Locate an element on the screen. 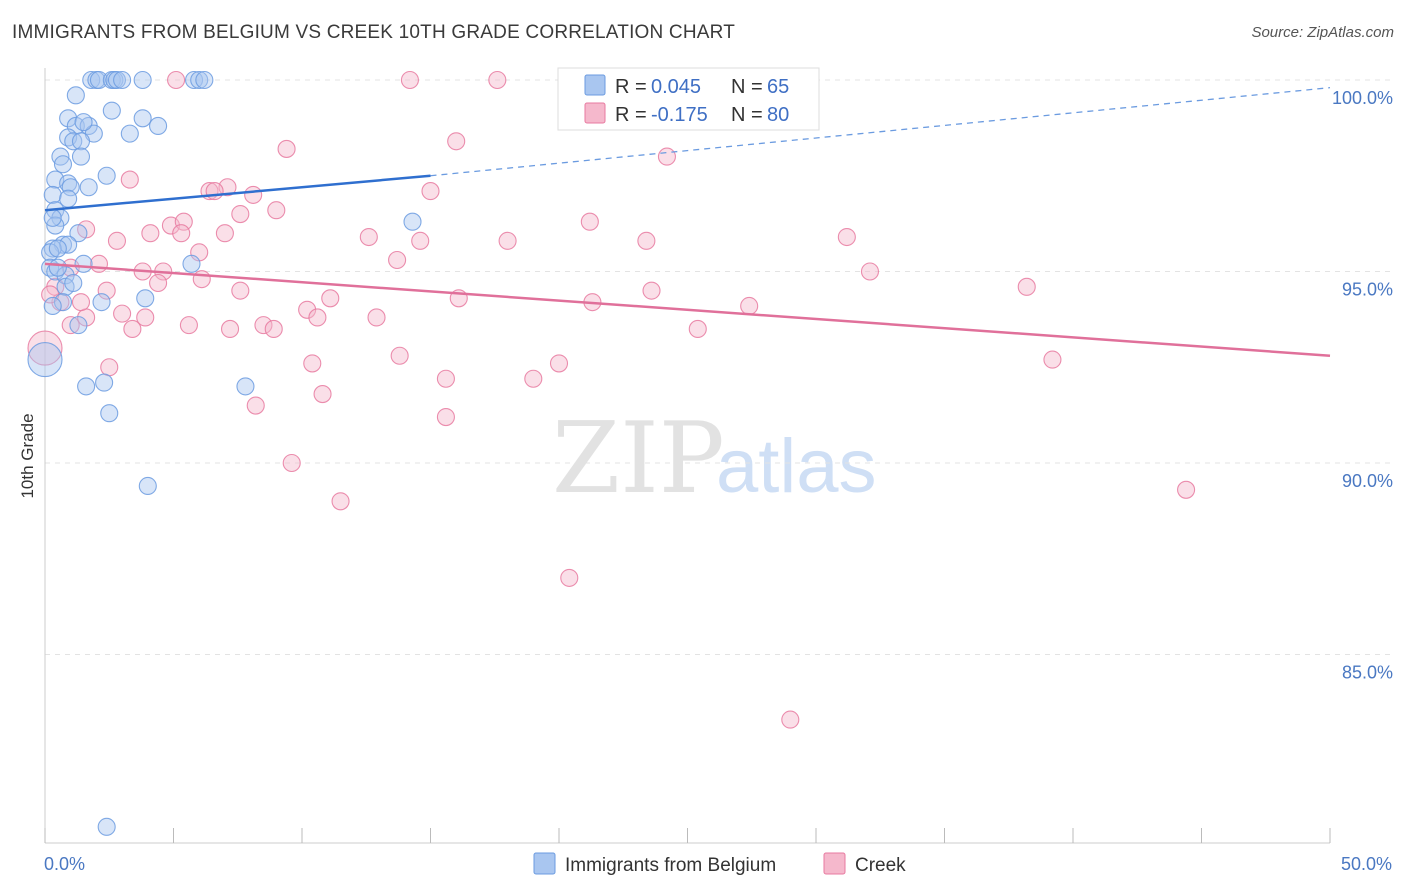 Image resolution: width=1406 pixels, height=892 pixels. y-axis-label: 10th Grade is located at coordinates (27, 455).